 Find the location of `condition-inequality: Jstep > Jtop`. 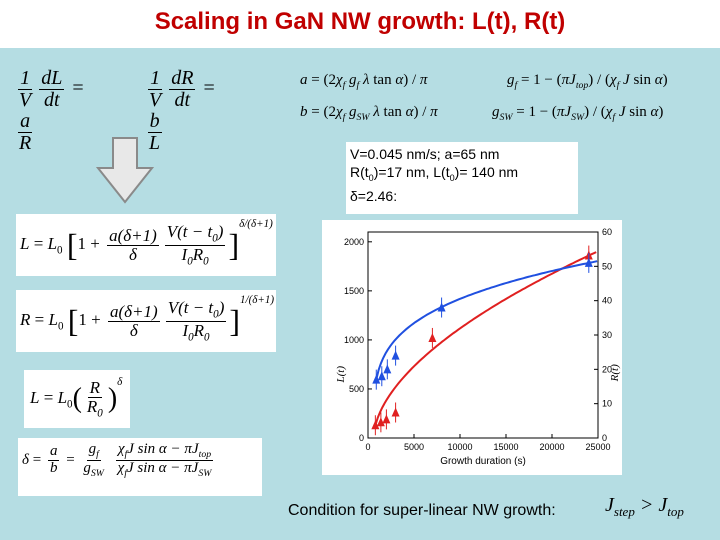

condition-inequality: Jstep > Jtop is located at coordinates (644, 506).